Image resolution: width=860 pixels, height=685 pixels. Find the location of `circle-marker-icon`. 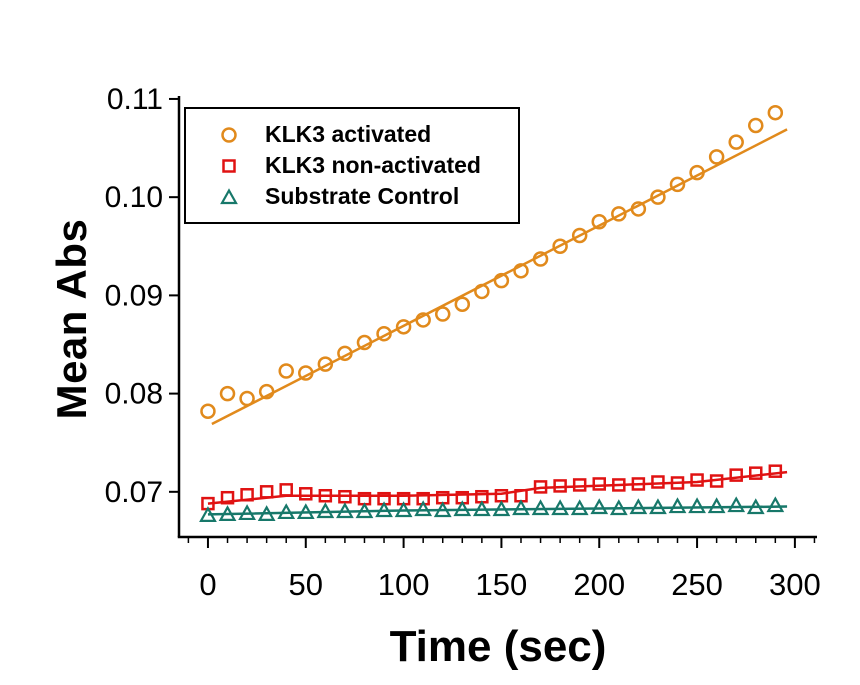

circle-marker-icon is located at coordinates (229, 134).